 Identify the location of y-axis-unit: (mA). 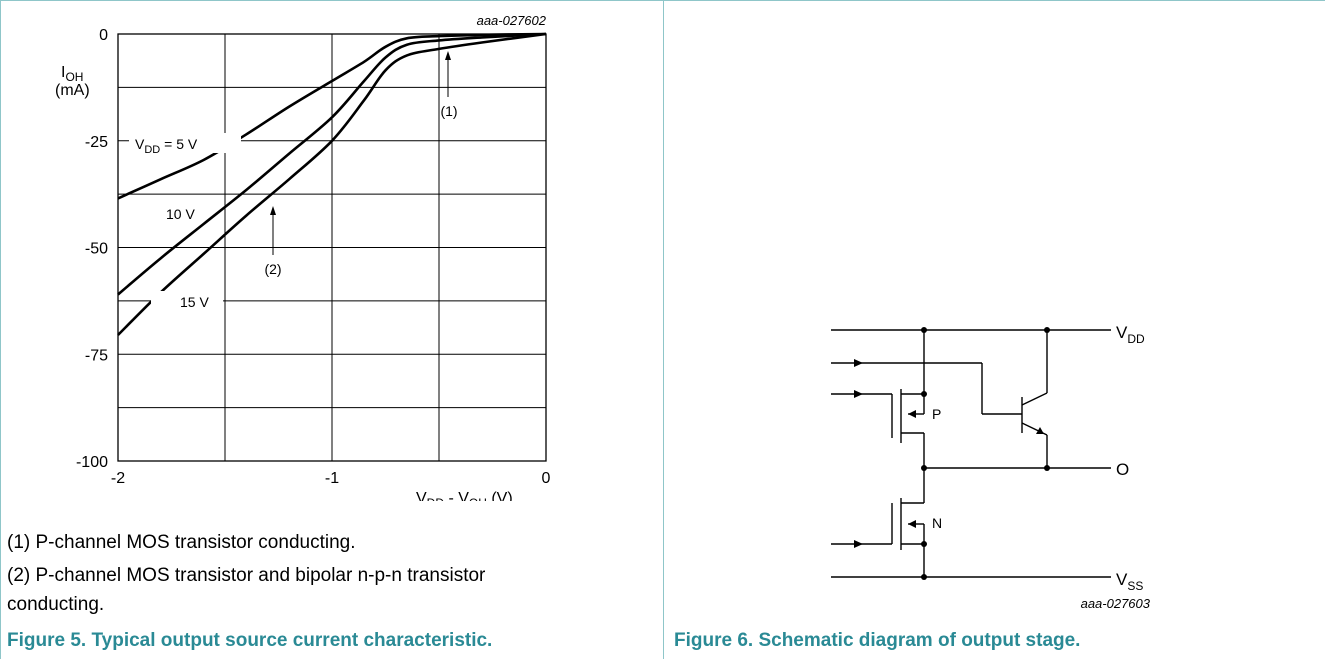
(72, 90).